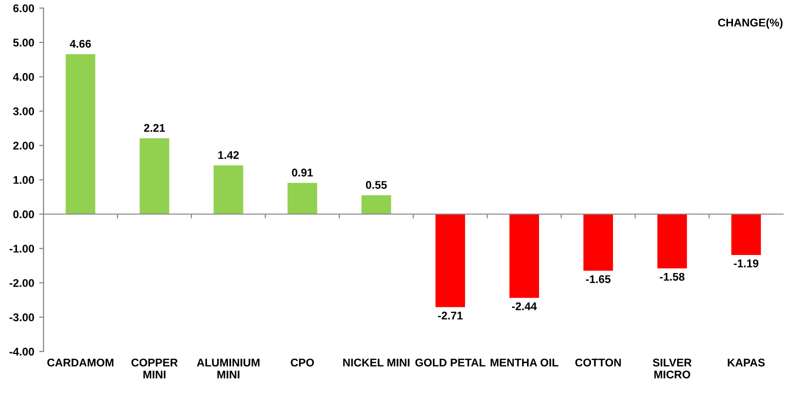  What do you see at coordinates (746, 362) in the screenshot?
I see `x-tick-label: KAPAS` at bounding box center [746, 362].